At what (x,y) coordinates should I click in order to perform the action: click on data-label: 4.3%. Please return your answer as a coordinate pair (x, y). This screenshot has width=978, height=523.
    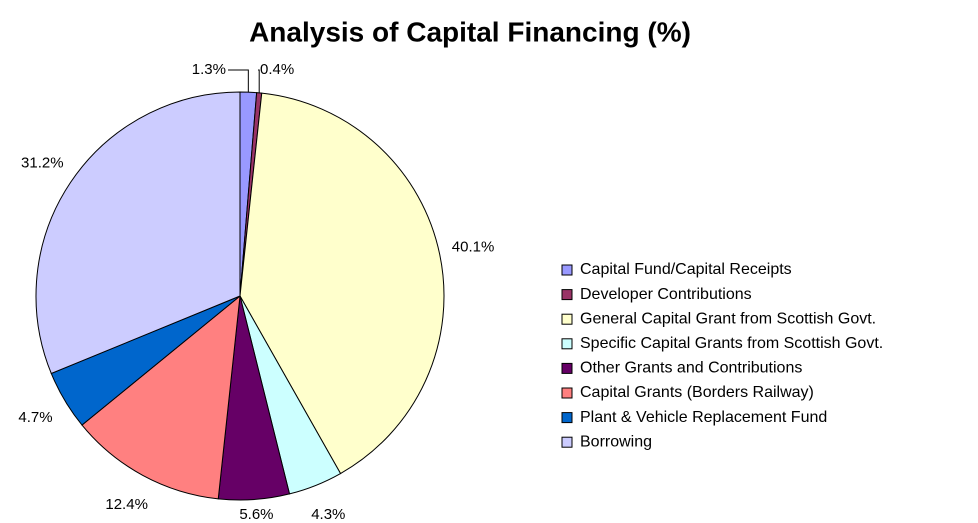
    Looking at the image, I should click on (328, 514).